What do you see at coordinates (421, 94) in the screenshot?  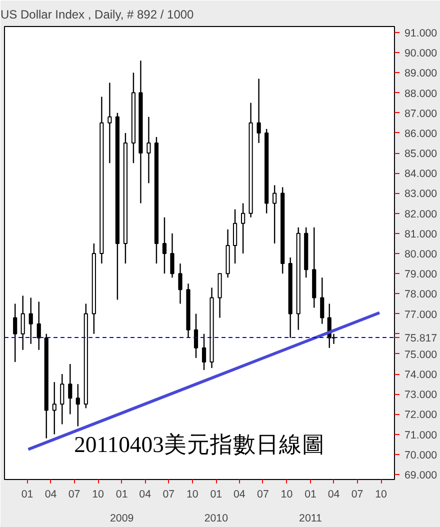 I see `y-tick-label: 88.000` at bounding box center [421, 94].